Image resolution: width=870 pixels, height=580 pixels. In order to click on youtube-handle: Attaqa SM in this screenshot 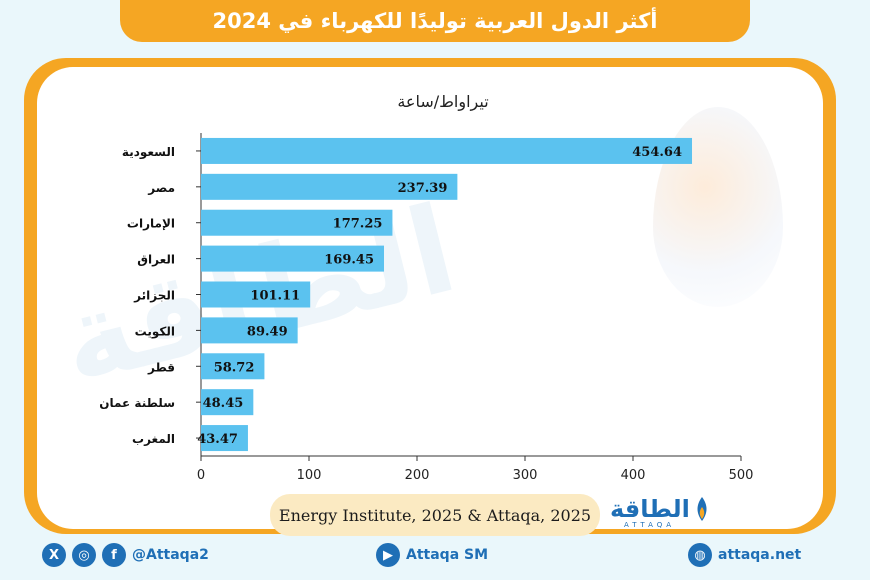, I will do `click(447, 555)`.